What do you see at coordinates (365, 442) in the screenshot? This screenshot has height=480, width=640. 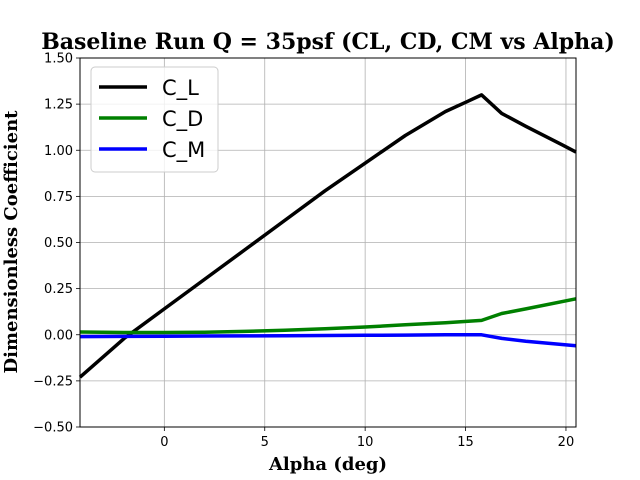 I see `x-tick-label: 10` at bounding box center [365, 442].